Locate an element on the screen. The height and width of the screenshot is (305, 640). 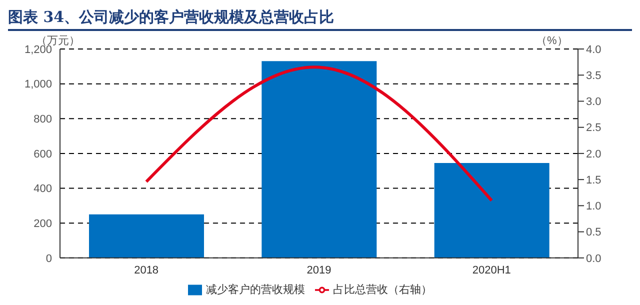
y2-tick-label: 4.0 is located at coordinates (594, 50).